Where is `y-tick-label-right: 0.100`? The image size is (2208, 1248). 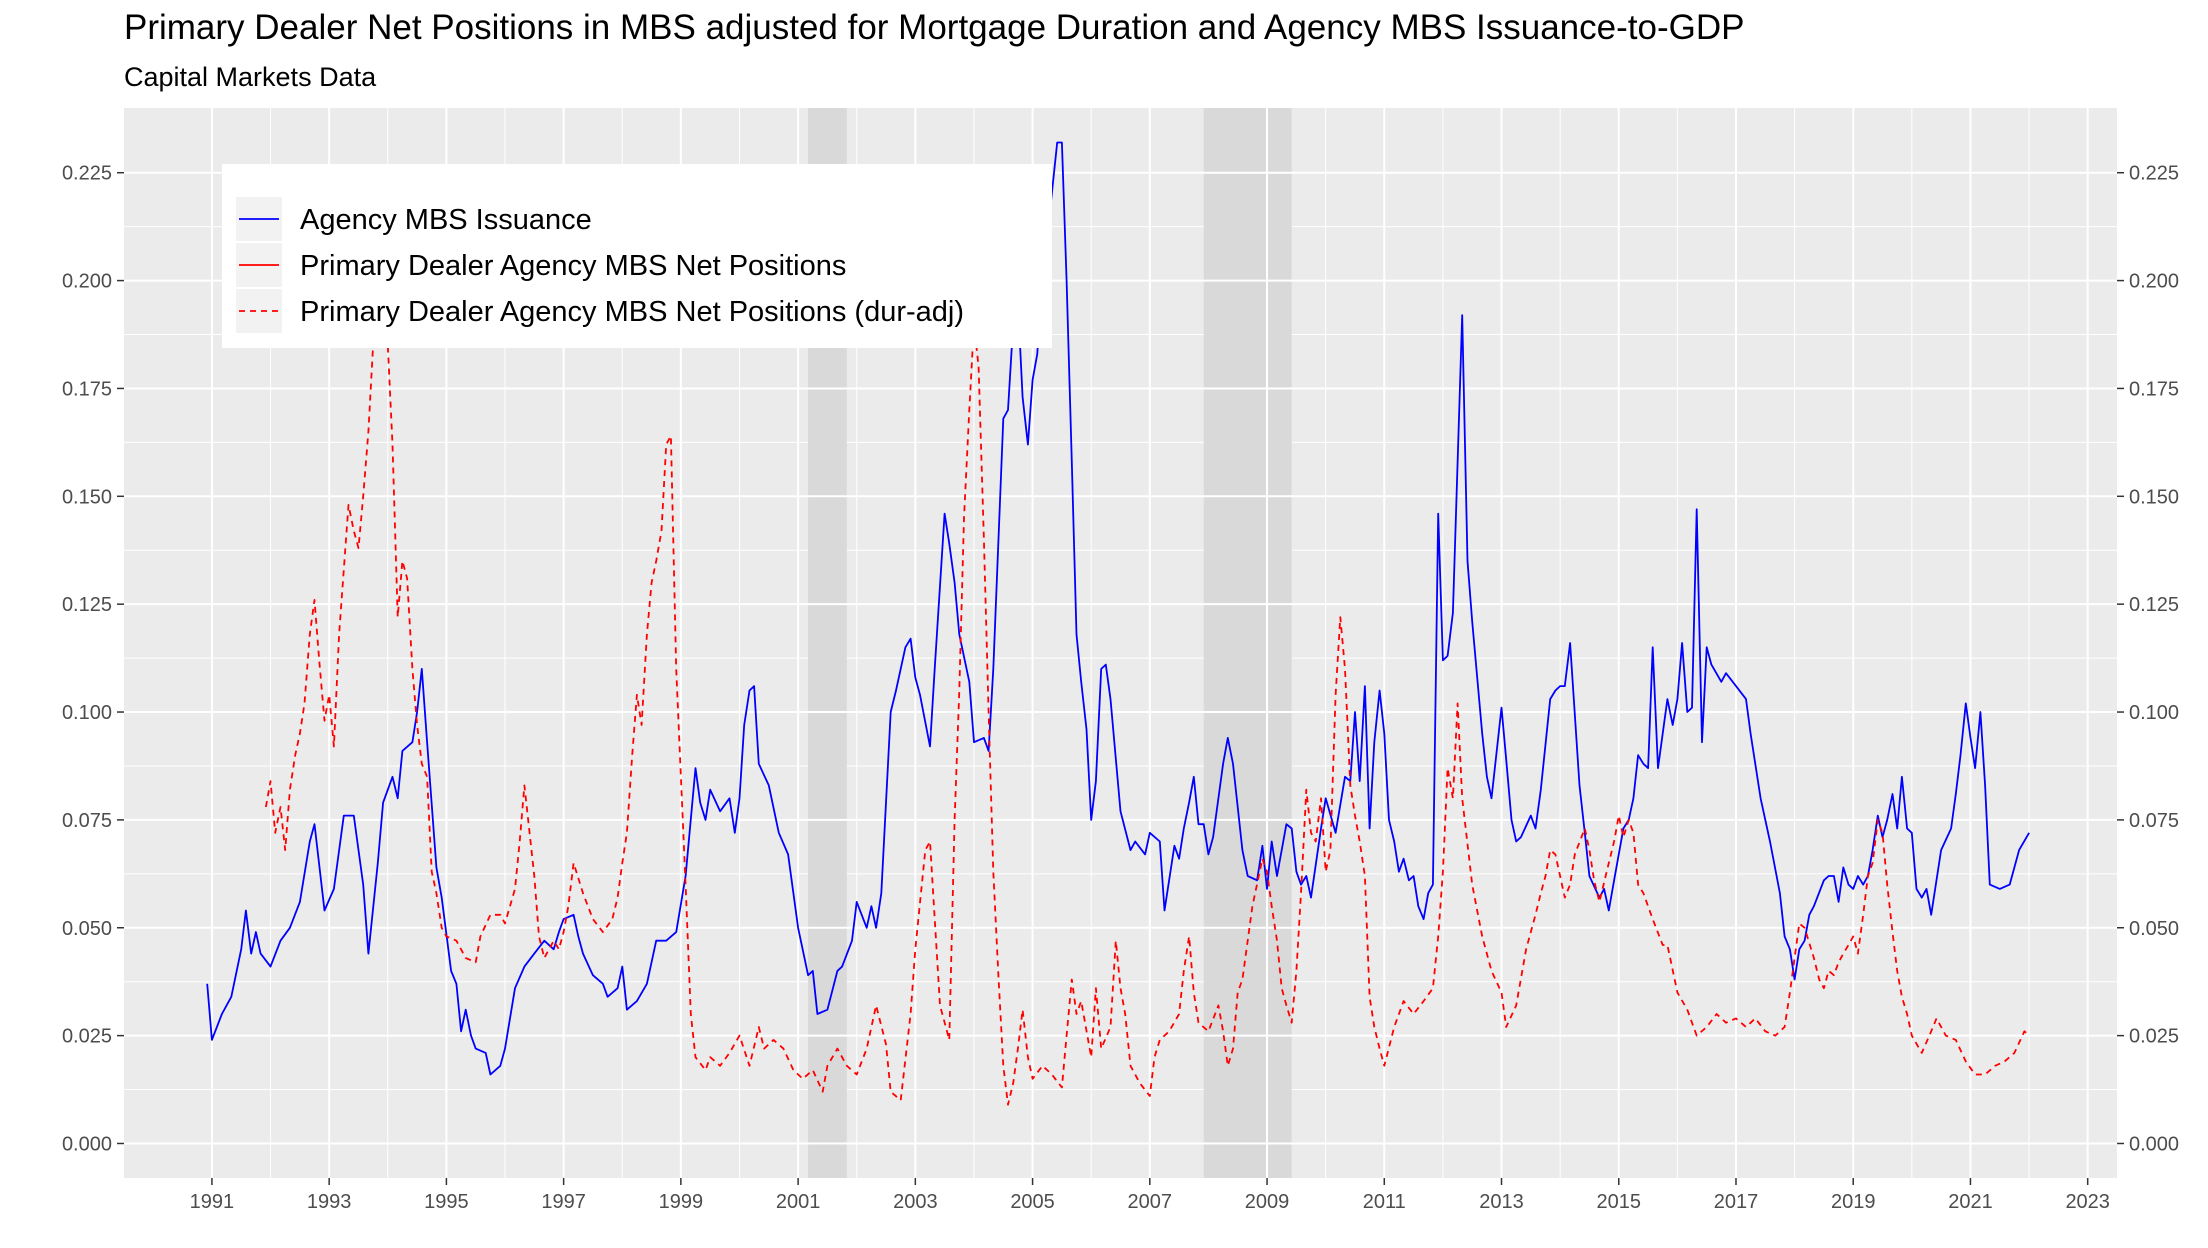
y-tick-label-right: 0.100 is located at coordinates (2154, 713).